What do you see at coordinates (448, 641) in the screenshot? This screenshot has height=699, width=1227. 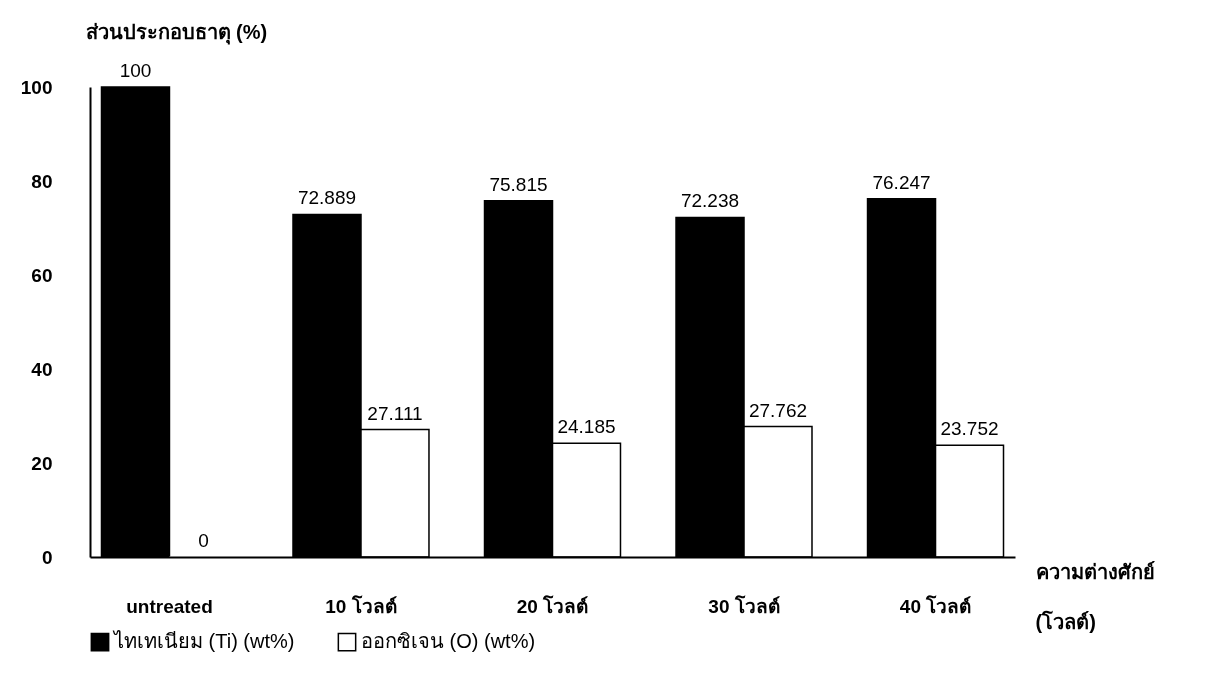 I see `legend-label: ออกซิเจน (O) (wt%)` at bounding box center [448, 641].